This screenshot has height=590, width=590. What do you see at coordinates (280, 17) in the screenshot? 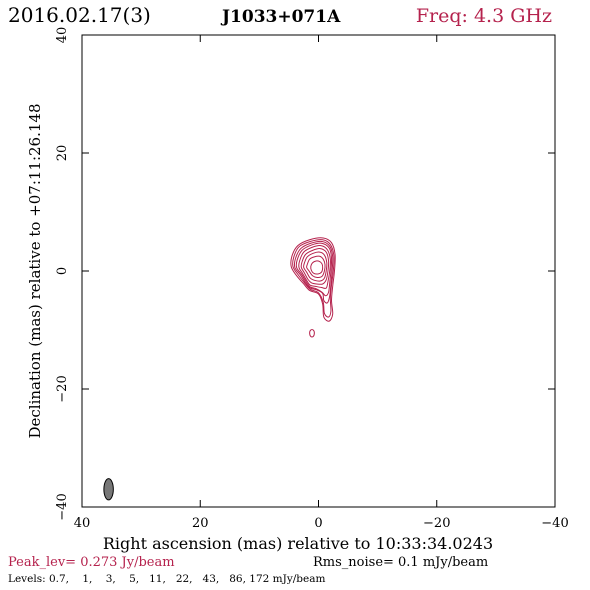
I see `source-name: J1033+071A` at bounding box center [280, 17].